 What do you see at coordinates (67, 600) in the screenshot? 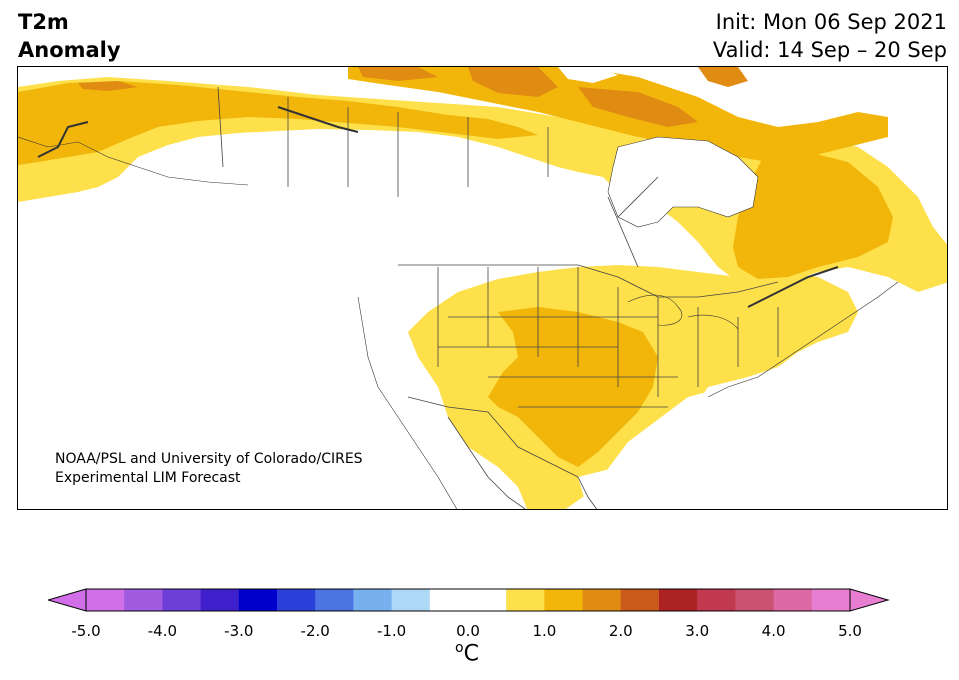
I see `colorbar-under-triangle` at bounding box center [67, 600].